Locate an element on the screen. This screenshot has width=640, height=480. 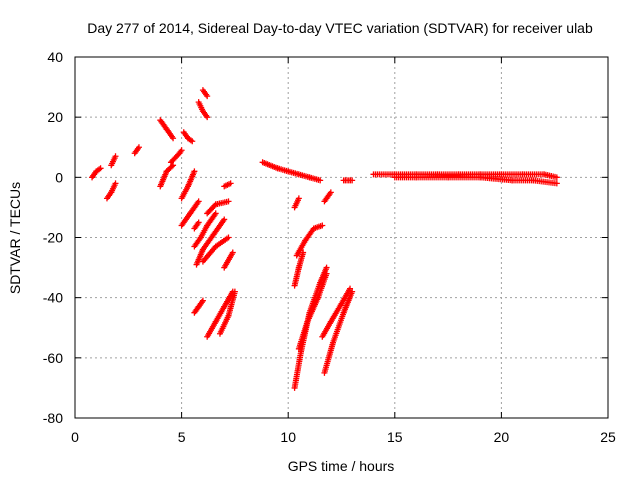
y-tick-label: -40 is located at coordinates (53, 298).